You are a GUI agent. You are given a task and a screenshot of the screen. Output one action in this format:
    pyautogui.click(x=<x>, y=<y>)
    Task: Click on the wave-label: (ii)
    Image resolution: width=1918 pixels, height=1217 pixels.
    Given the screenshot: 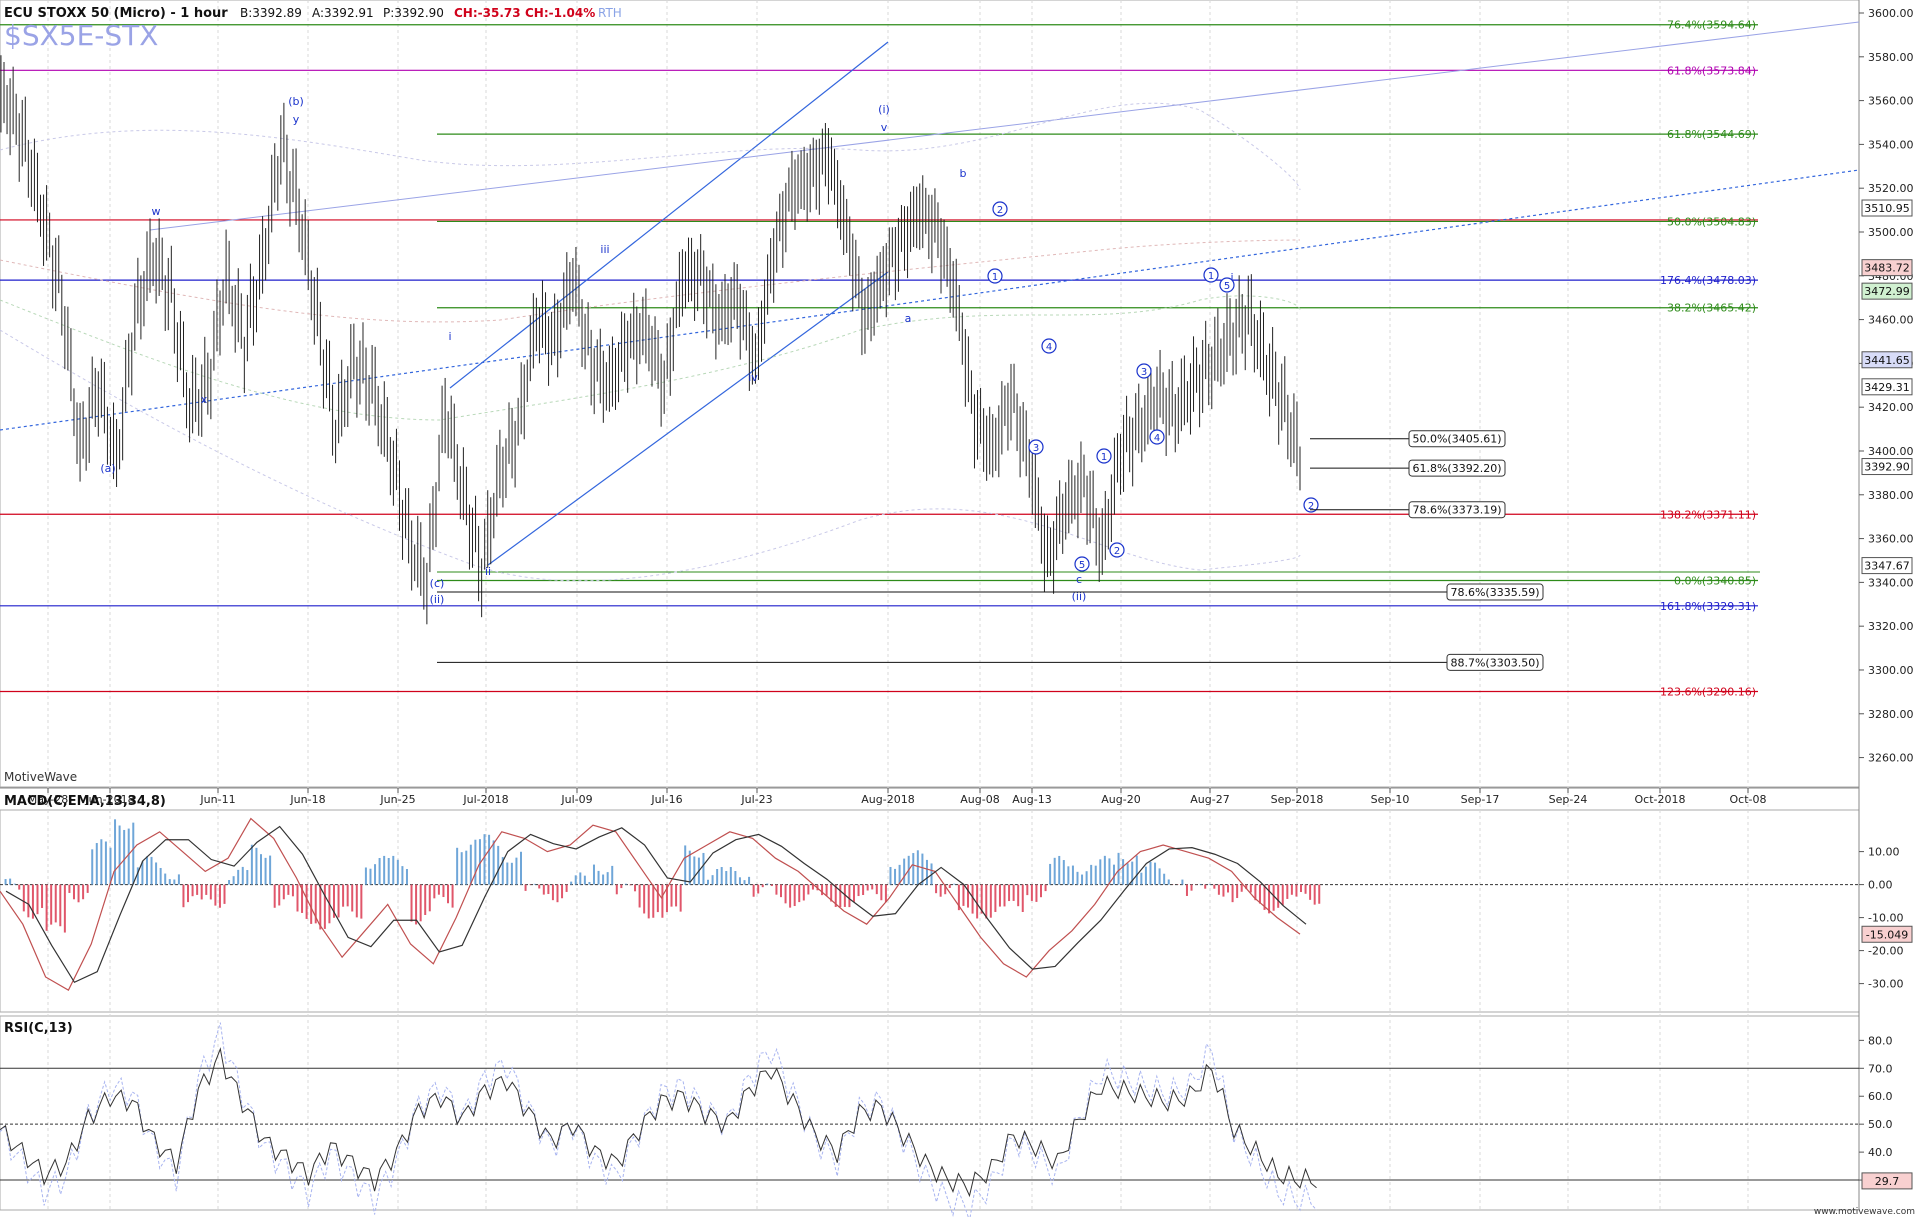 What is the action you would take?
    pyautogui.click(x=1079, y=596)
    